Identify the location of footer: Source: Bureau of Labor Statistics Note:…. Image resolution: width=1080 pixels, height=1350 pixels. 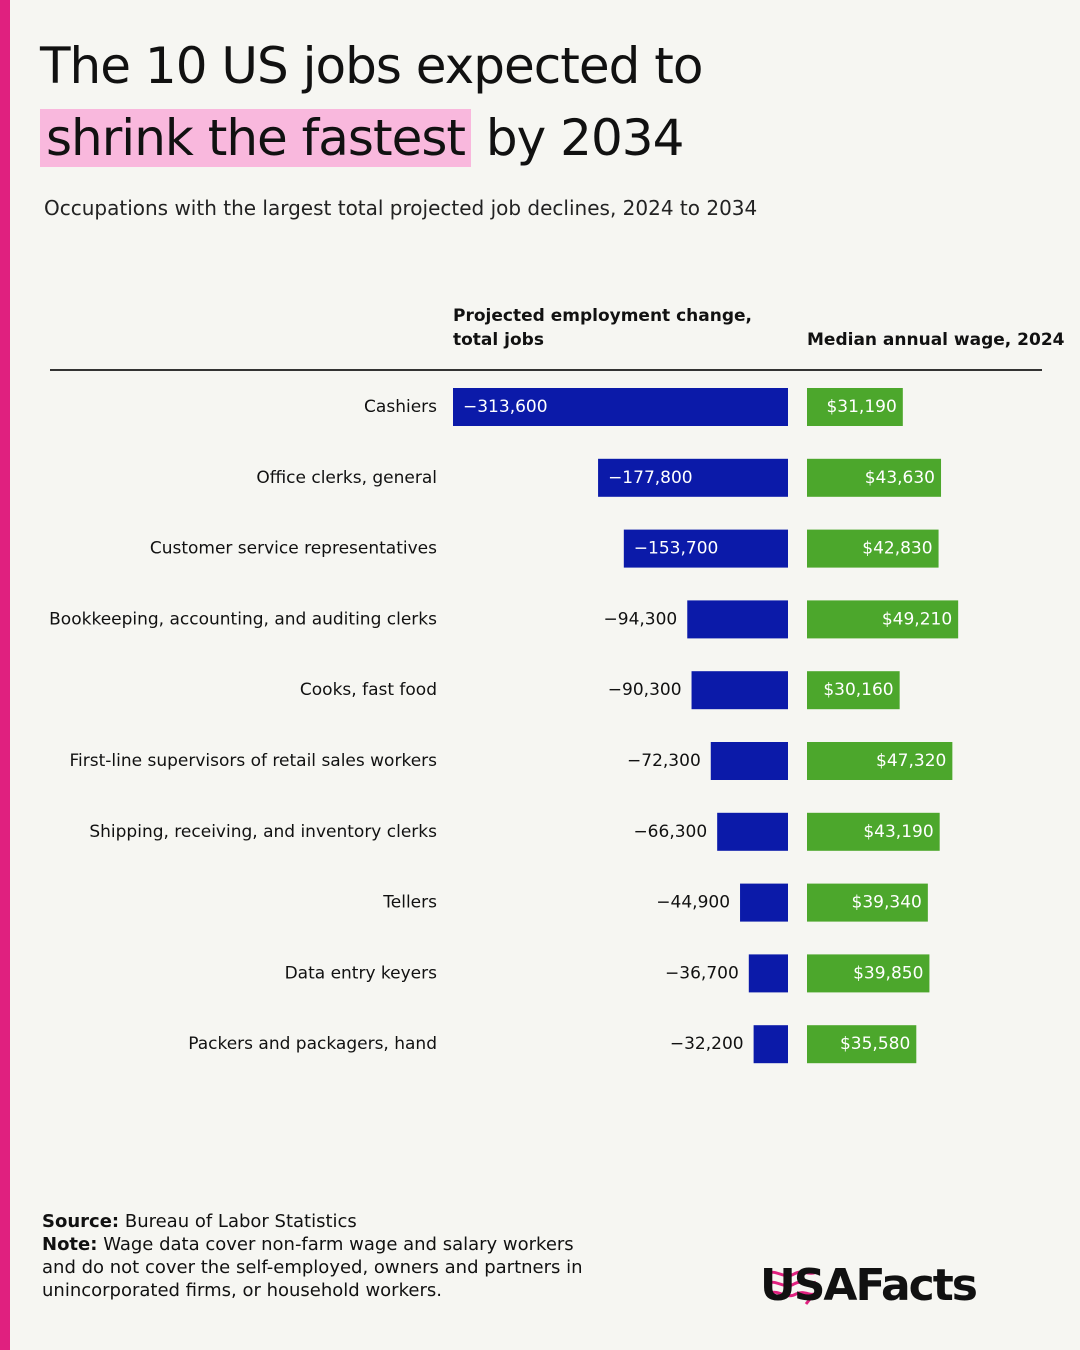
(322, 1256).